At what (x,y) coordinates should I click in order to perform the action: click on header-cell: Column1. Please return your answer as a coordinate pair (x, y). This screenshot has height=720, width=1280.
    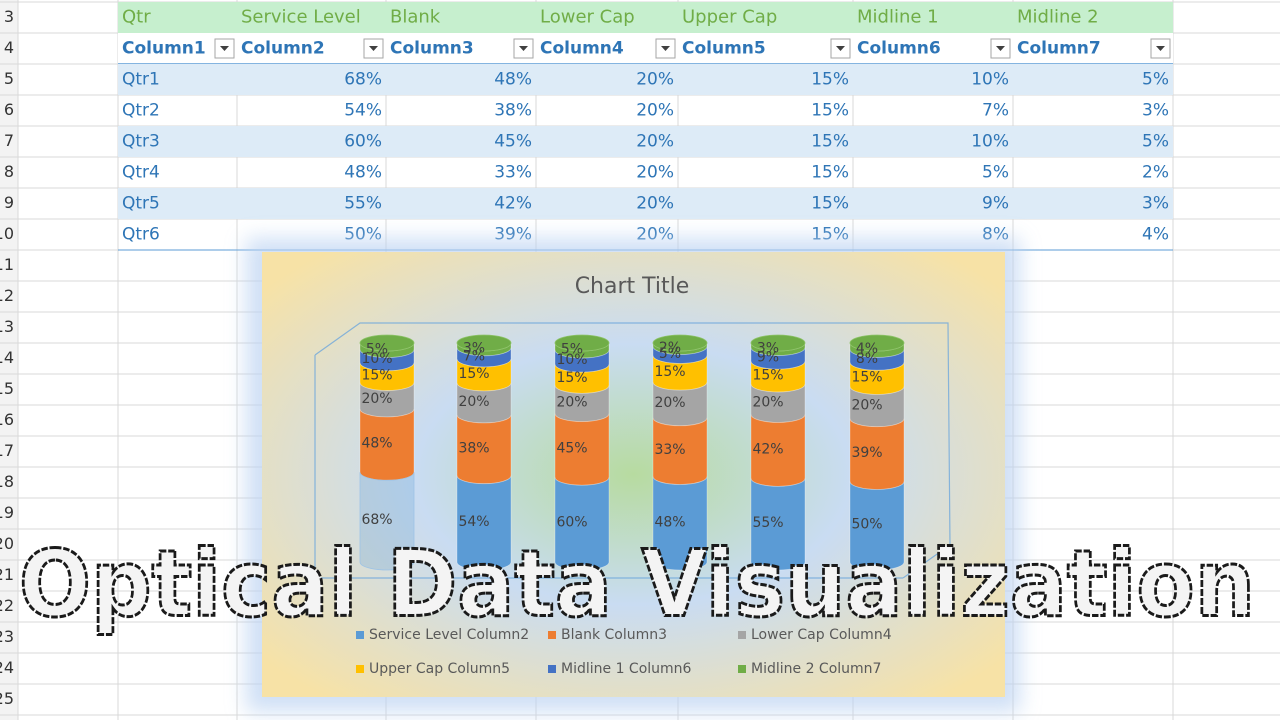
    Looking at the image, I should click on (164, 49).